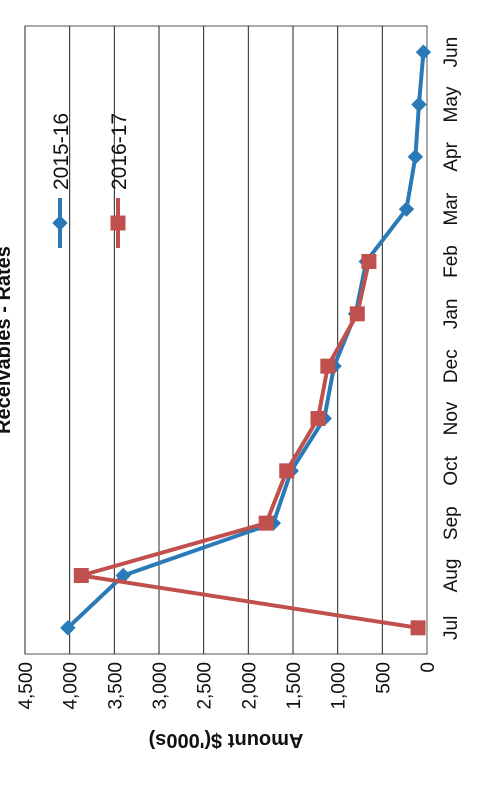  Describe the element at coordinates (451, 418) in the screenshot. I see `x-tick-label: Nov` at that location.